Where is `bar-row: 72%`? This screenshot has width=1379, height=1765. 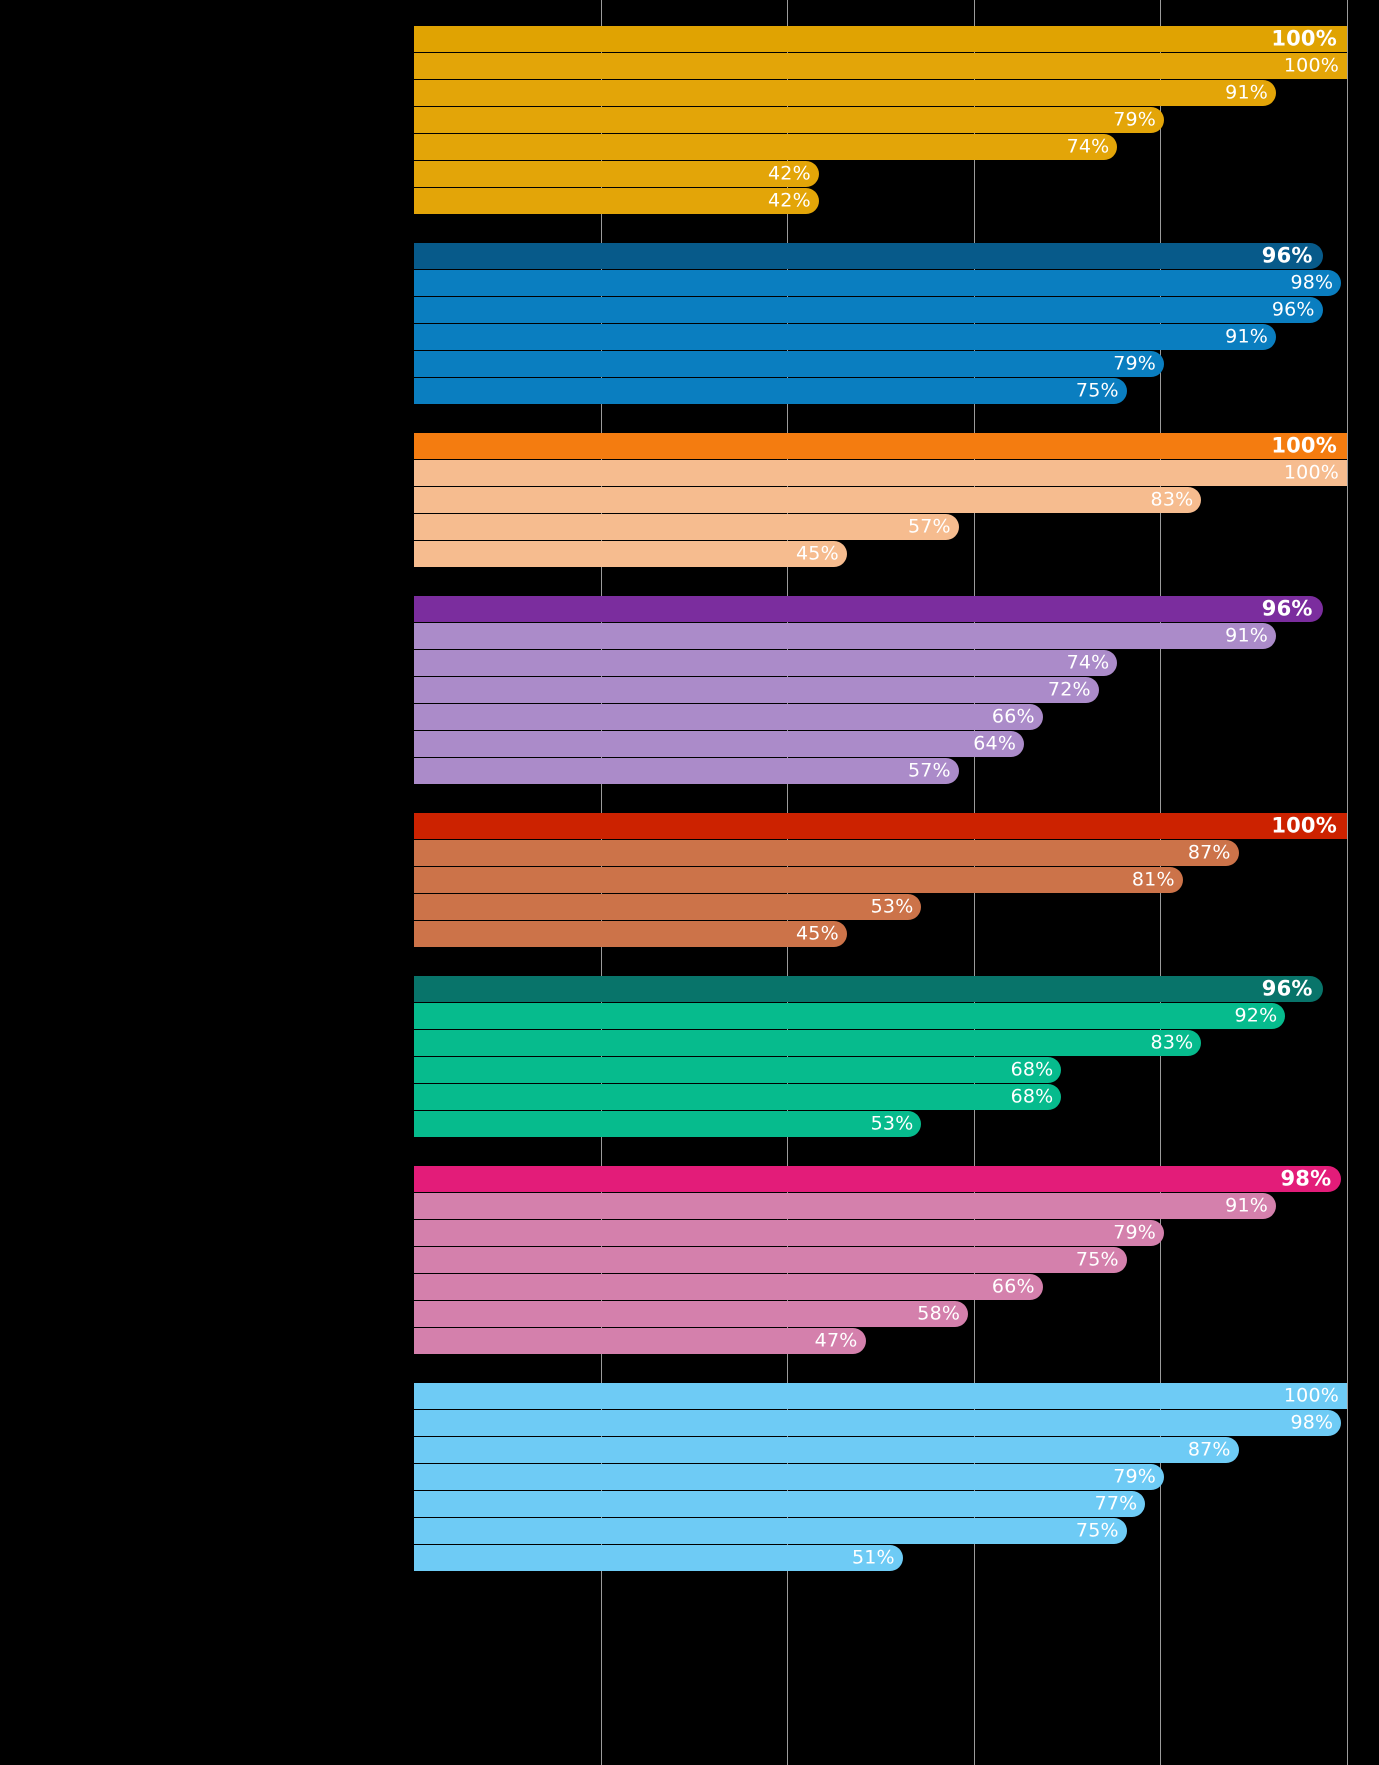
bar-row: 72% is located at coordinates (880, 690).